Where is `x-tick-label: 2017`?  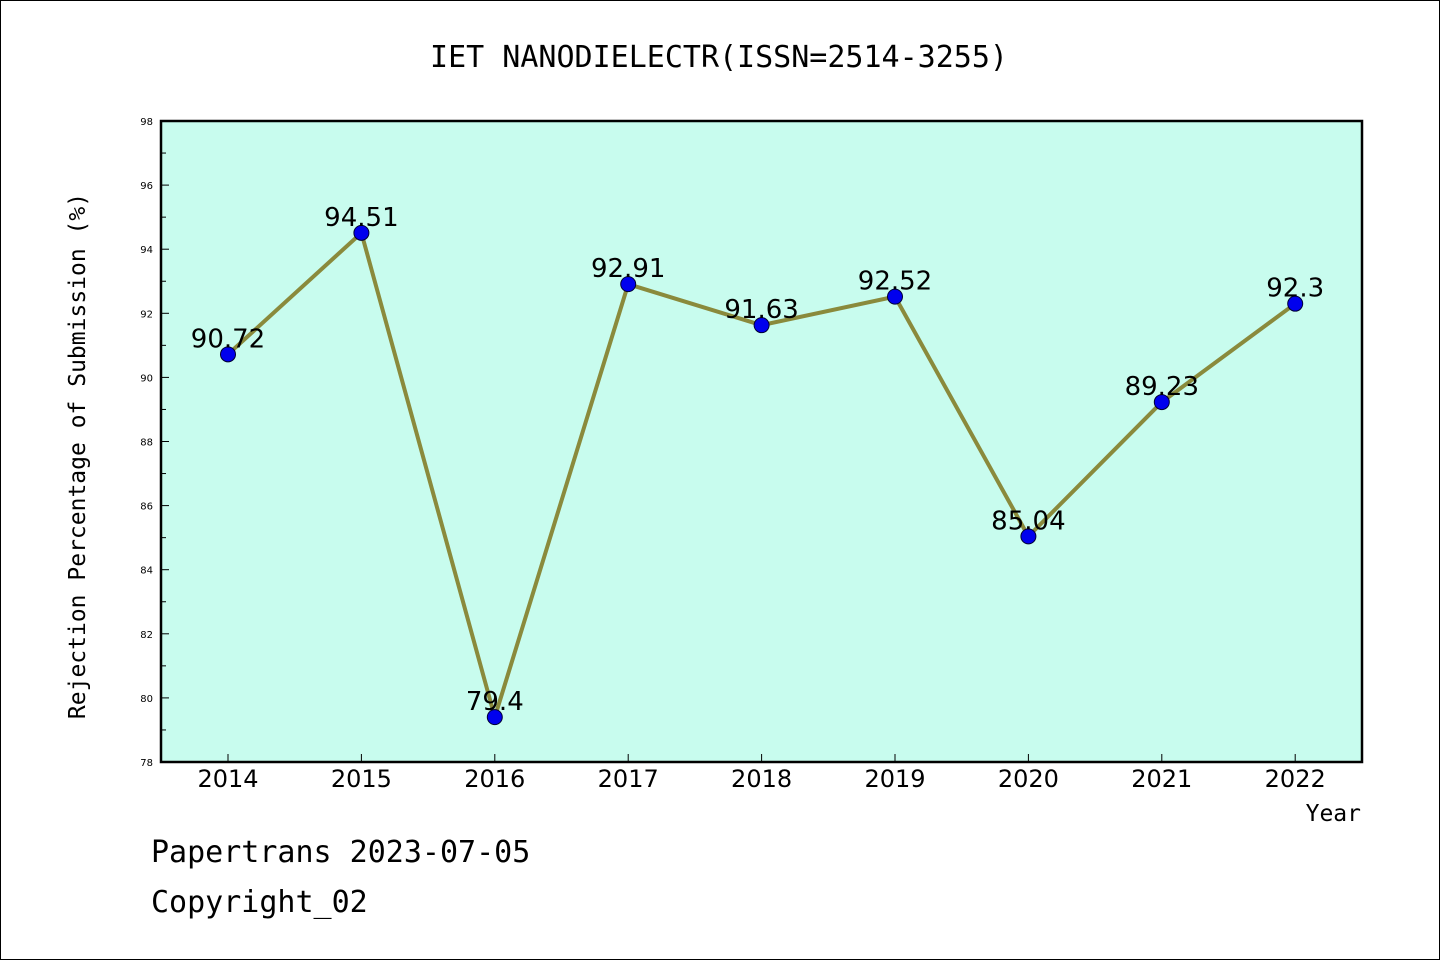 x-tick-label: 2017 is located at coordinates (628, 779).